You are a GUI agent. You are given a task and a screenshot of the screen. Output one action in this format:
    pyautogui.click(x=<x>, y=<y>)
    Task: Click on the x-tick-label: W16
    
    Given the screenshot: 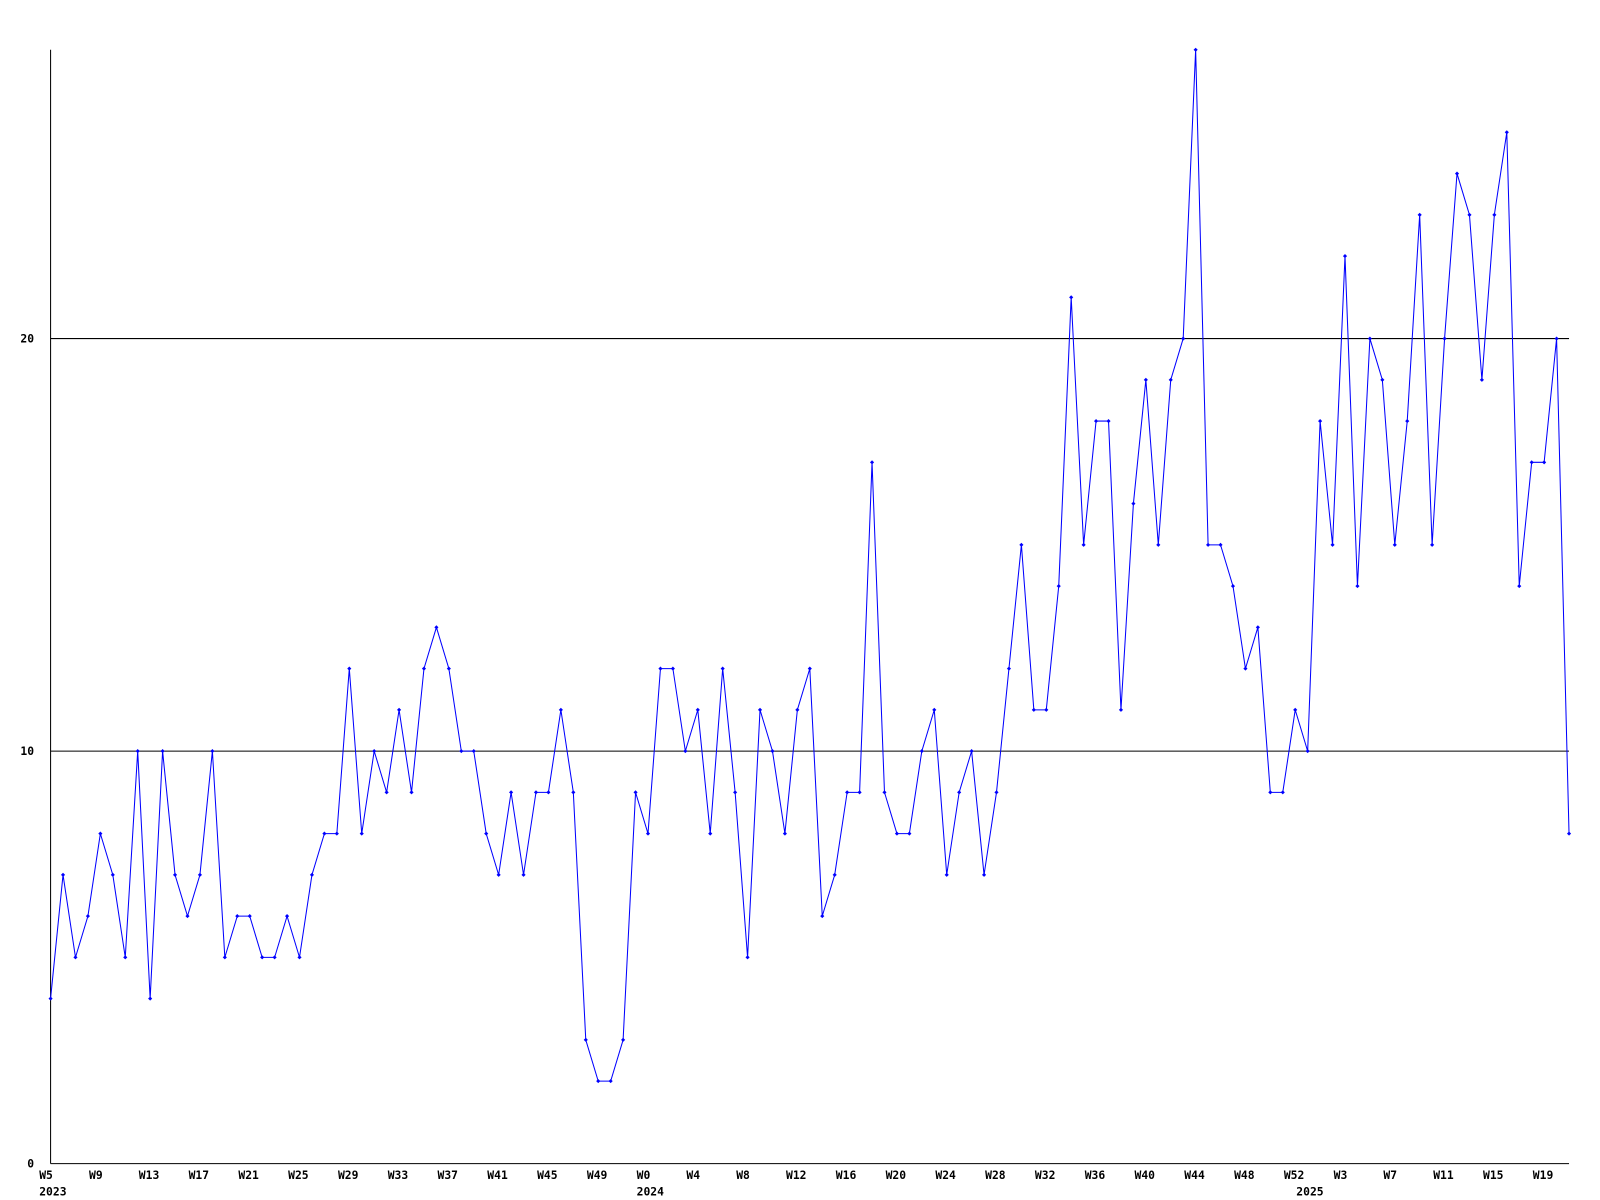 What is the action you would take?
    pyautogui.click(x=846, y=1175)
    